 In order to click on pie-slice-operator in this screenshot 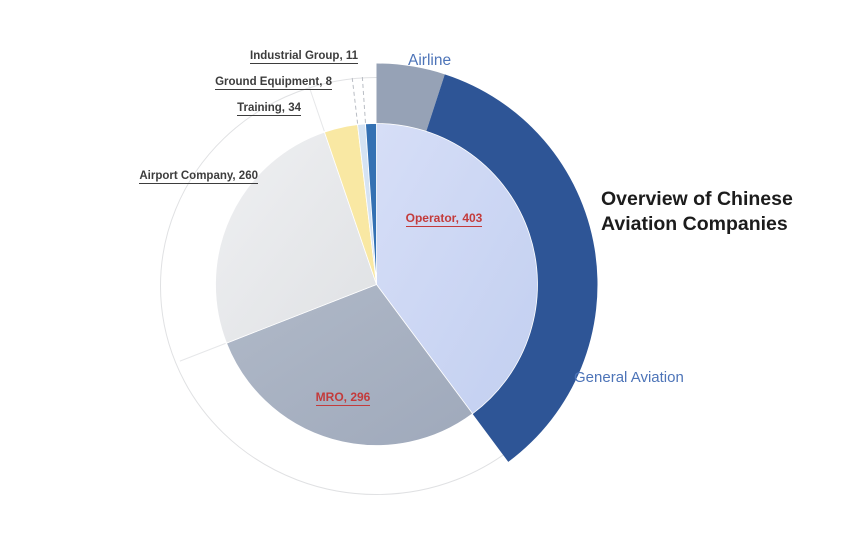, I will do `click(457, 269)`.